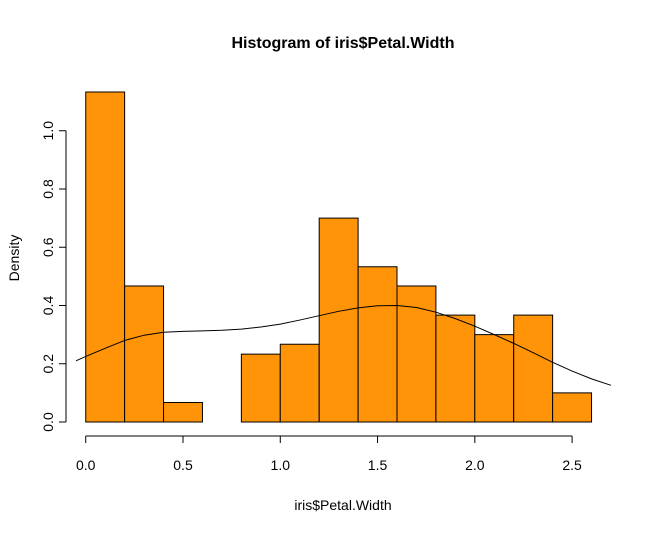 The image size is (651, 533). What do you see at coordinates (343, 43) in the screenshot?
I see `chart-title: Histogram of iris$Petal.Width` at bounding box center [343, 43].